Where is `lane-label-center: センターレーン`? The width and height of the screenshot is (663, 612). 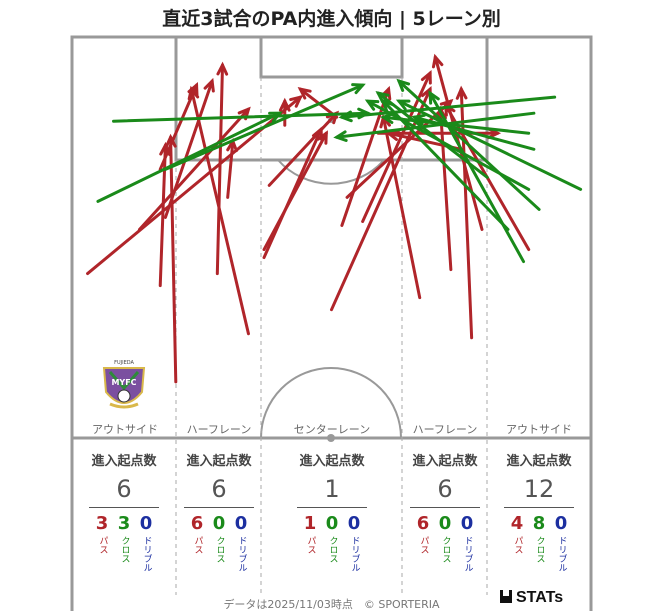 lane-label-center: センターレーン is located at coordinates (332, 429).